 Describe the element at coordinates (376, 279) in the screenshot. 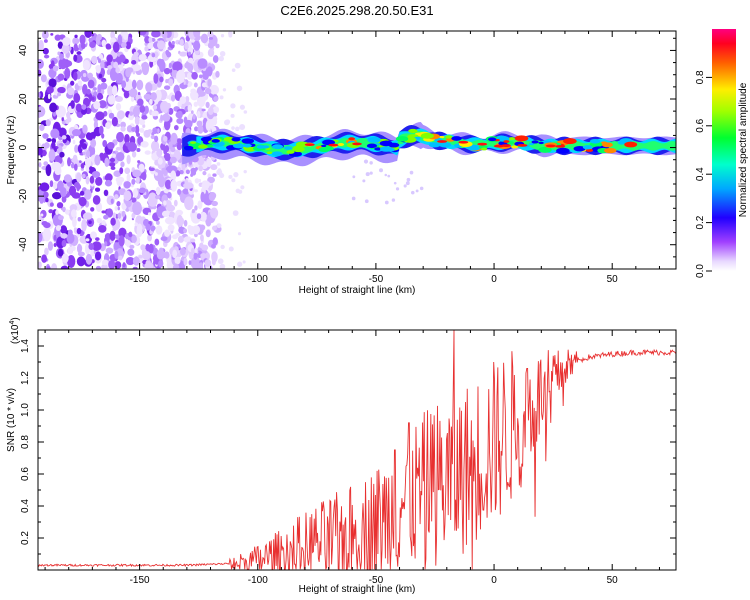

I see `spectrogram-xtick-label: -50` at that location.